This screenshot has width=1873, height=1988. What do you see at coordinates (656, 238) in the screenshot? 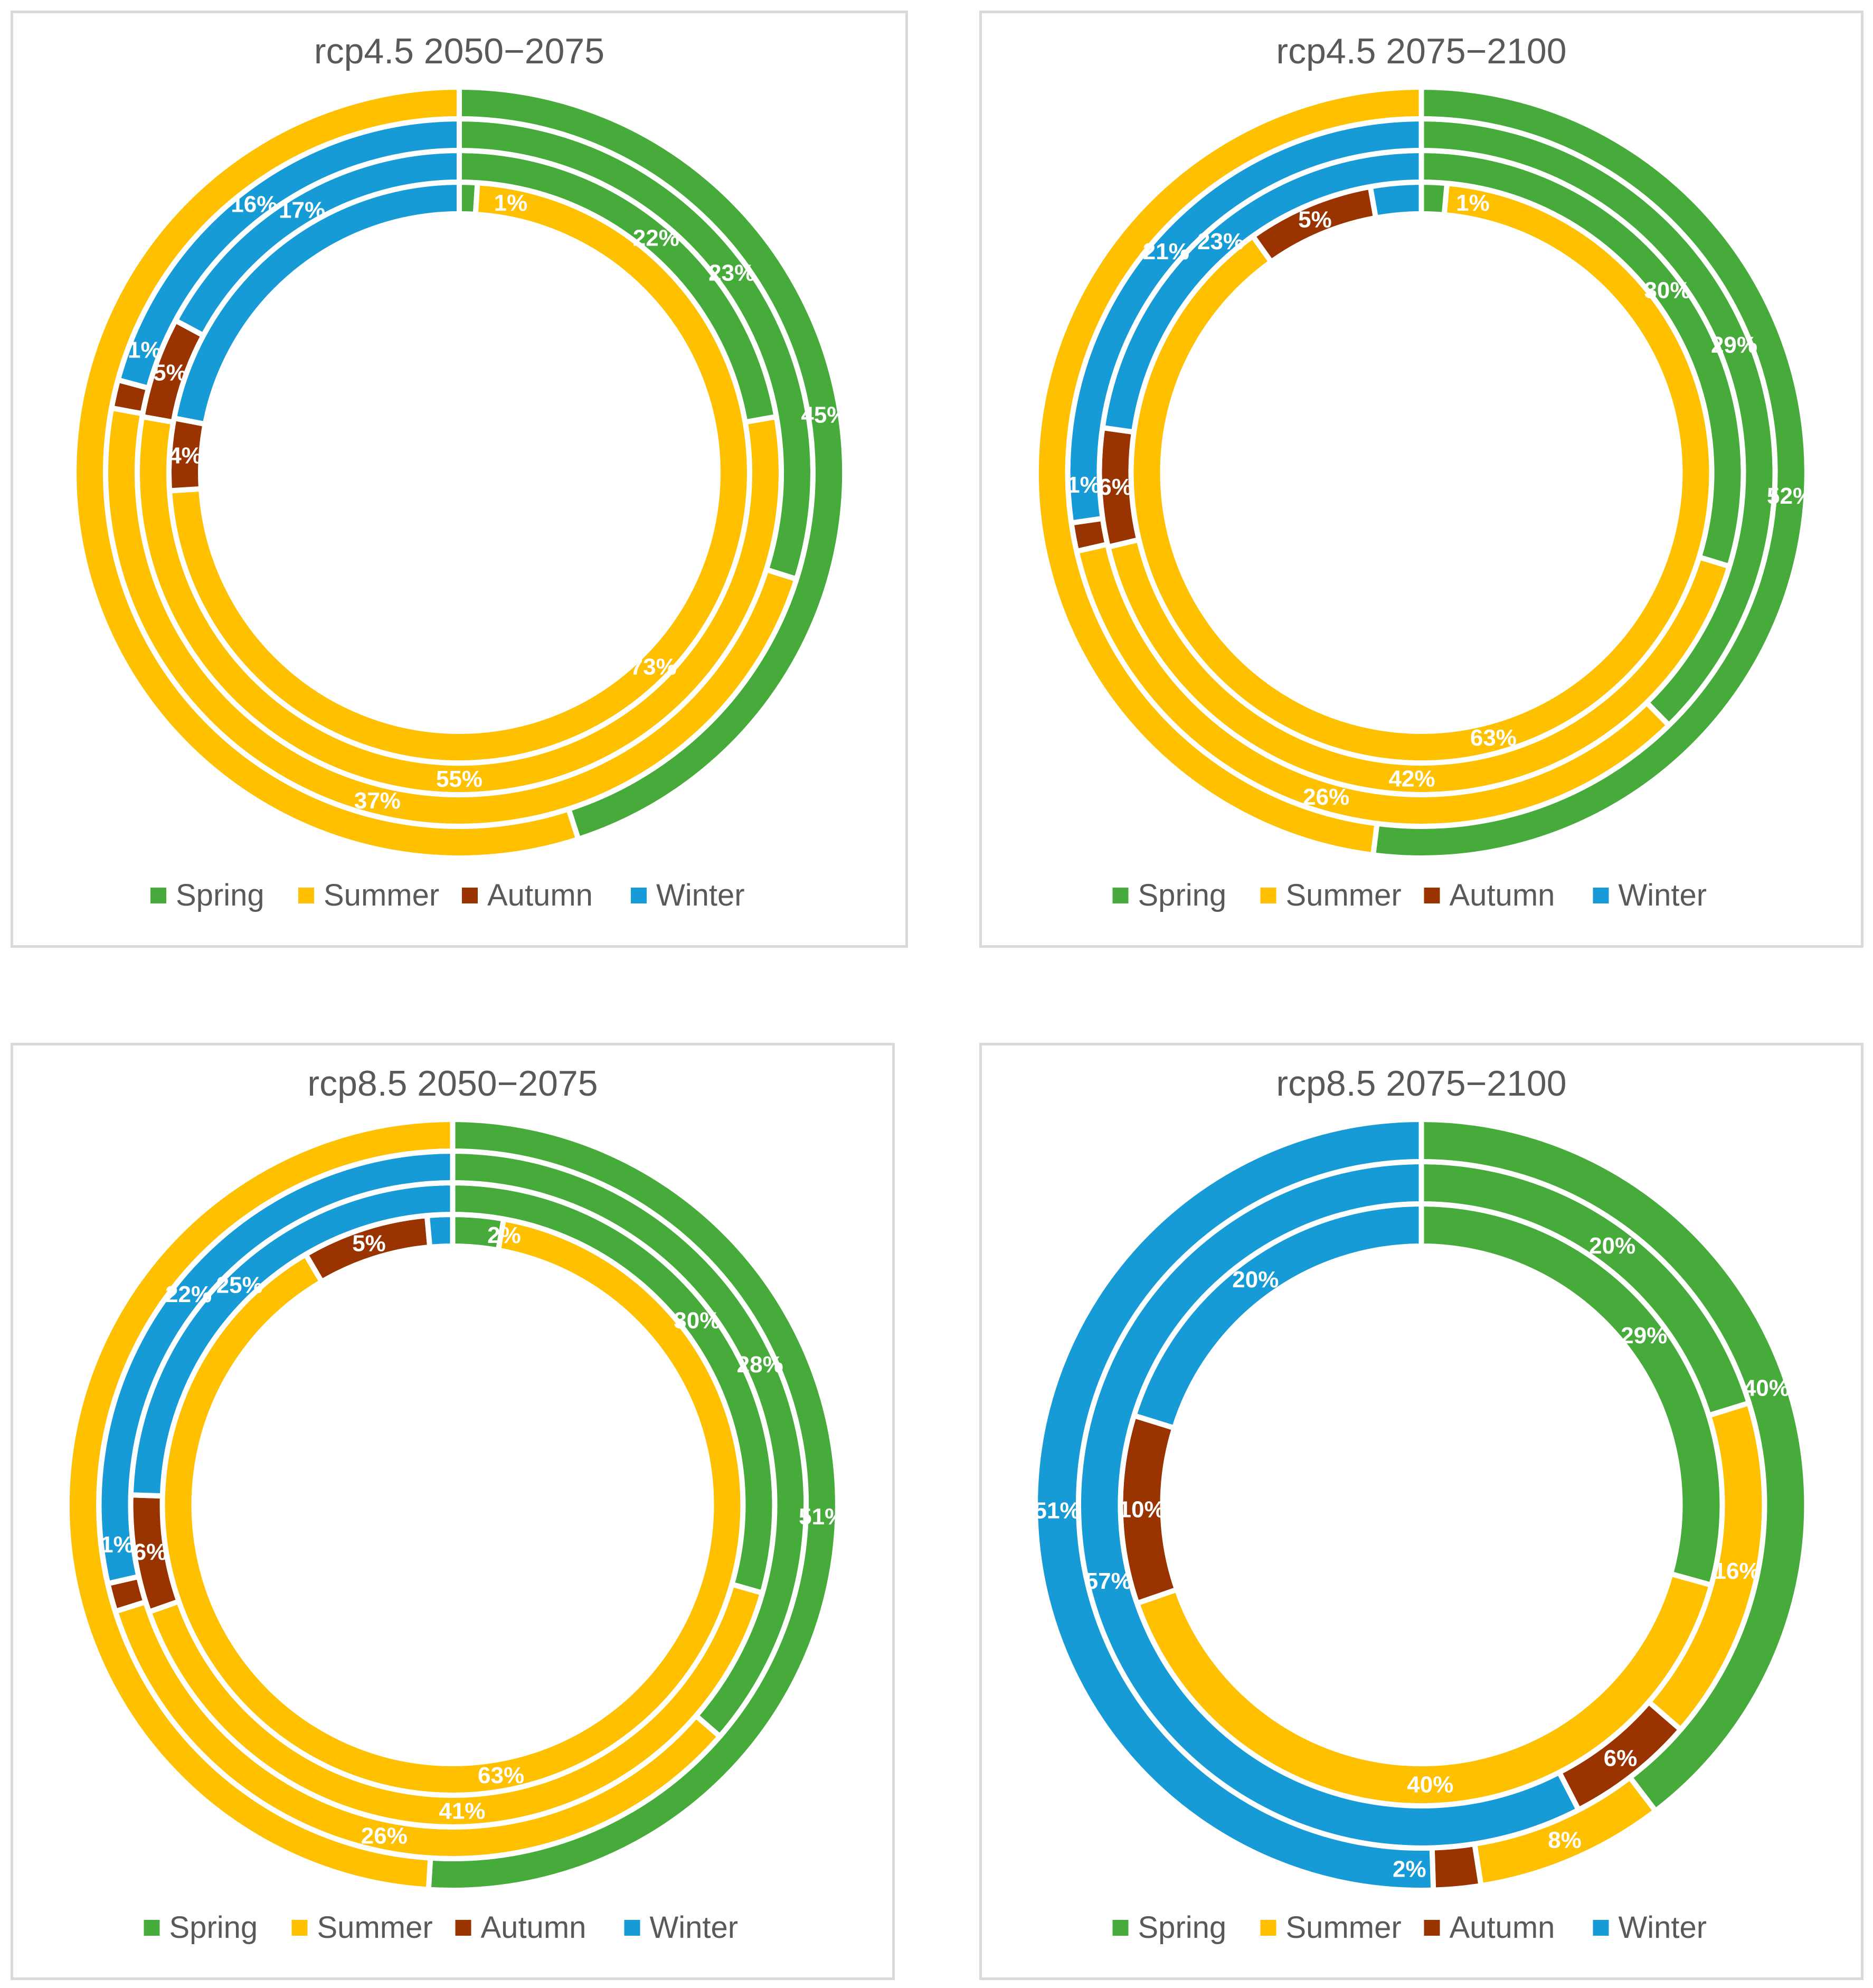
I see `data-label-spring: 22%` at bounding box center [656, 238].